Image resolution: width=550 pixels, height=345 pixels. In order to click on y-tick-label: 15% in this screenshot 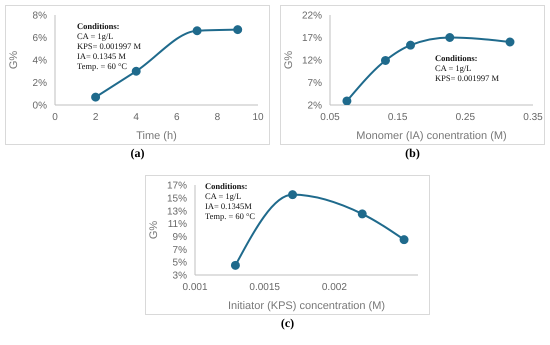, I will do `click(177, 198)`.